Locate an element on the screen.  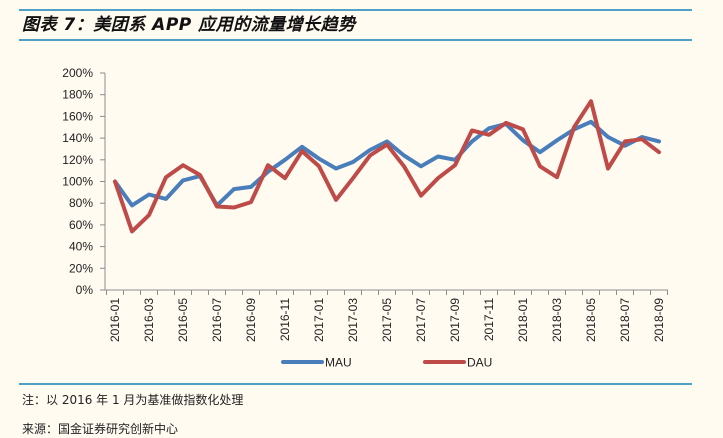
x-tick-label: 2017-01 is located at coordinates (319, 320).